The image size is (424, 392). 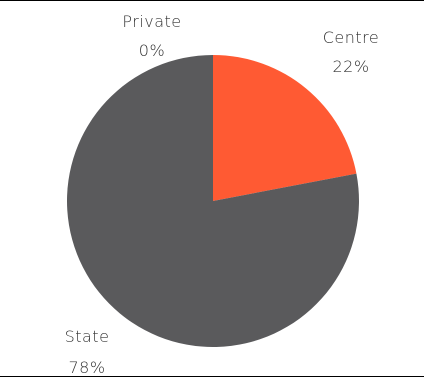 I want to click on label-centre-value: 22%, so click(x=350, y=66).